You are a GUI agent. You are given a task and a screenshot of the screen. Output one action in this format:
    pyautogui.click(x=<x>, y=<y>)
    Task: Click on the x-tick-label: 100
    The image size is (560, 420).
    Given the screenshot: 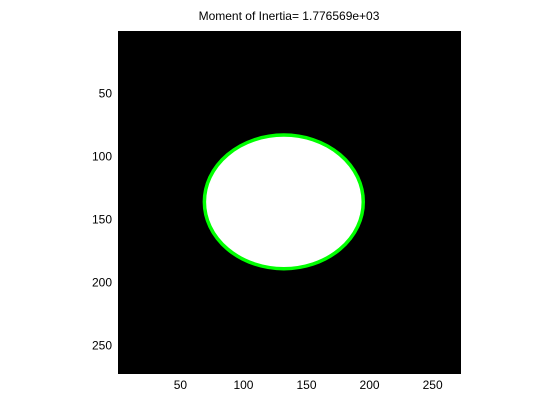 What is the action you would take?
    pyautogui.click(x=243, y=385)
    